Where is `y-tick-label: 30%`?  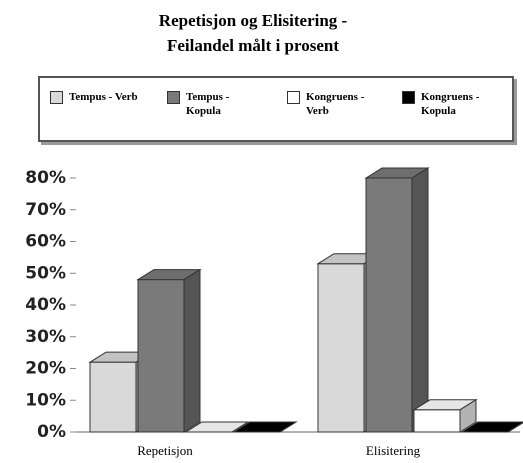
y-tick-label: 30% is located at coordinates (45, 337).